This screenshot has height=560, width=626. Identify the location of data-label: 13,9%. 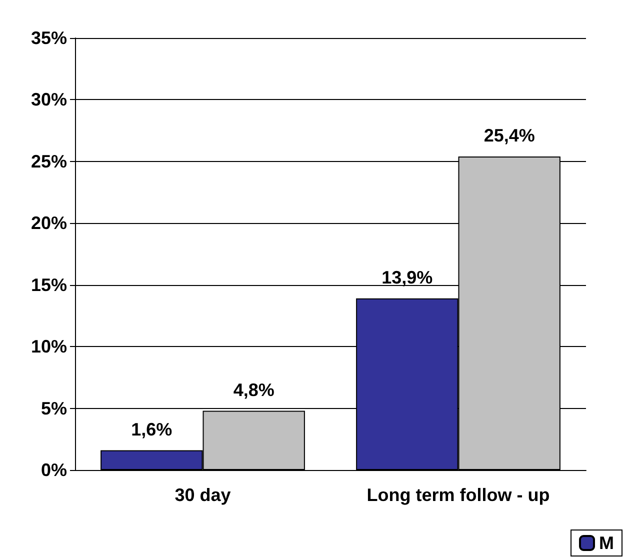
(407, 277).